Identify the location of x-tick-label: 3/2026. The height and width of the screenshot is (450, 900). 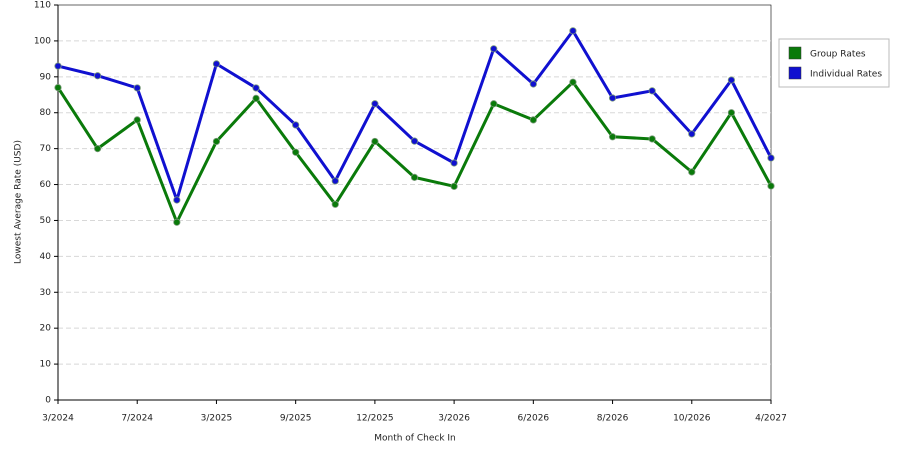
(454, 419).